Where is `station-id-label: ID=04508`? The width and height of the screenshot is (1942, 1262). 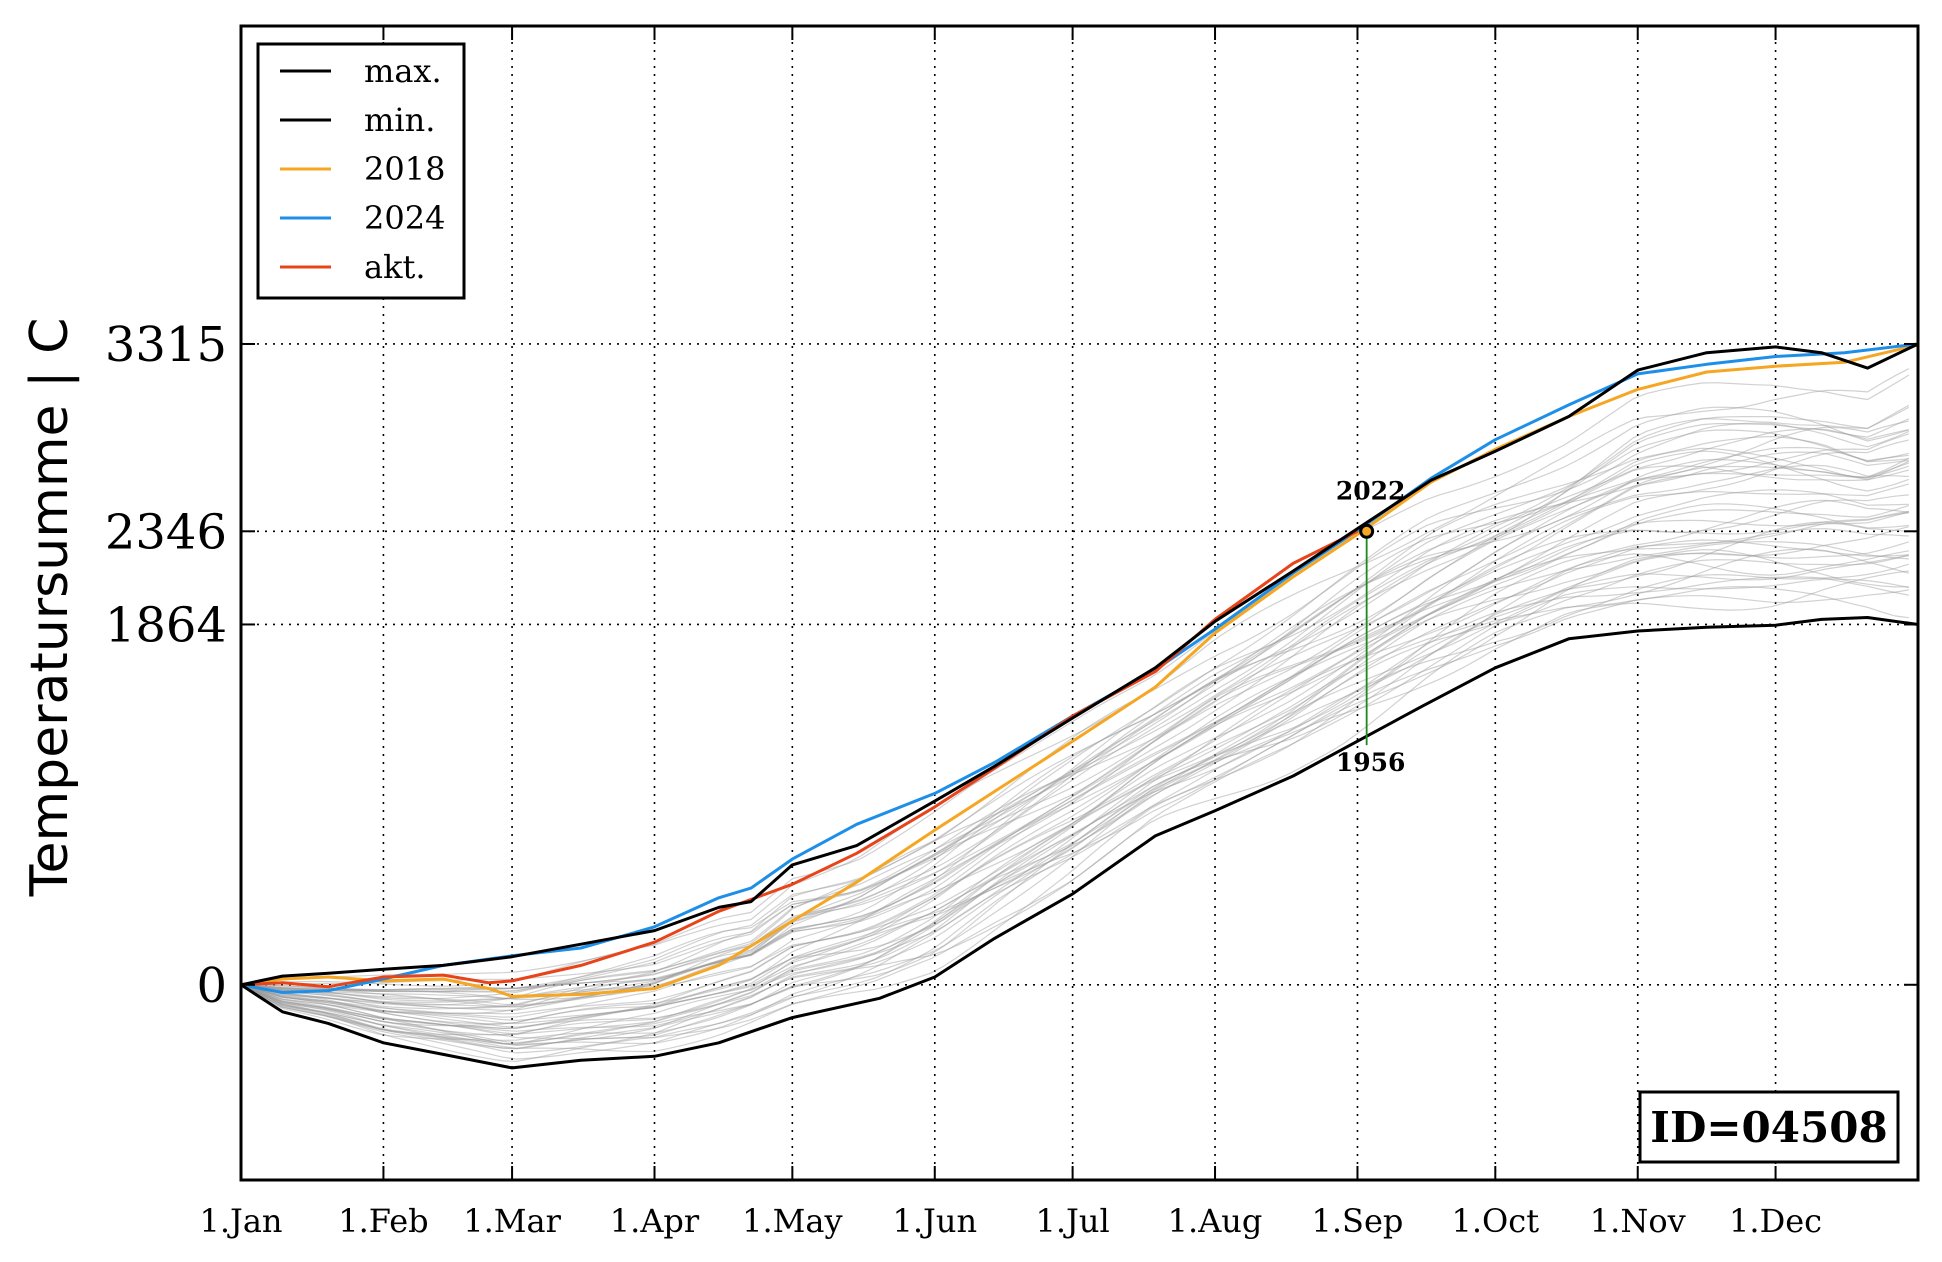
station-id-label: ID=04508 is located at coordinates (1768, 1127).